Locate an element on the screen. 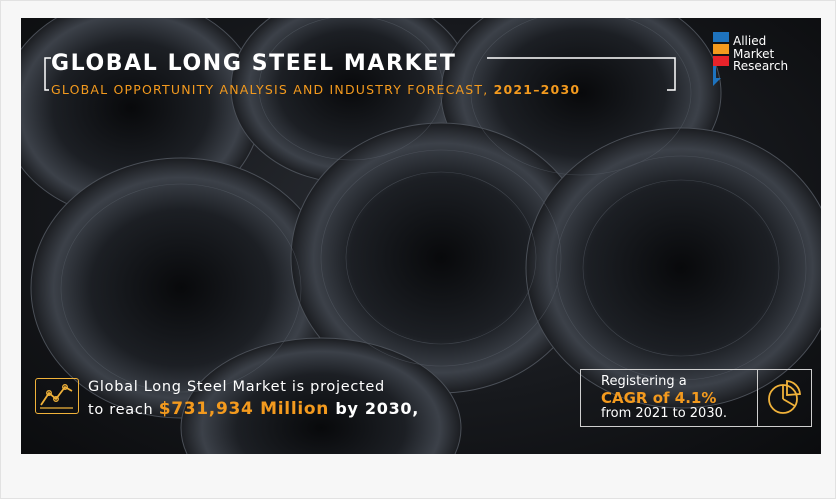 The height and width of the screenshot is (499, 836). chart-growth-icon is located at coordinates (57, 396).